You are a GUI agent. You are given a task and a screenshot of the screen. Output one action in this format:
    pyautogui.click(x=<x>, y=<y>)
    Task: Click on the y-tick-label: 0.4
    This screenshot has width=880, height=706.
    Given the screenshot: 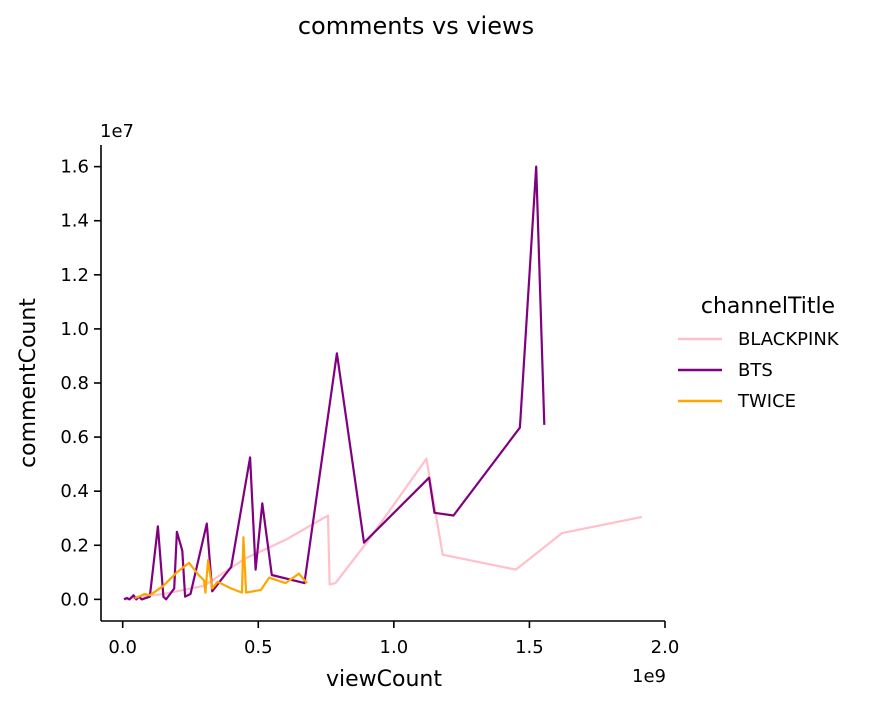 What is the action you would take?
    pyautogui.click(x=74, y=491)
    